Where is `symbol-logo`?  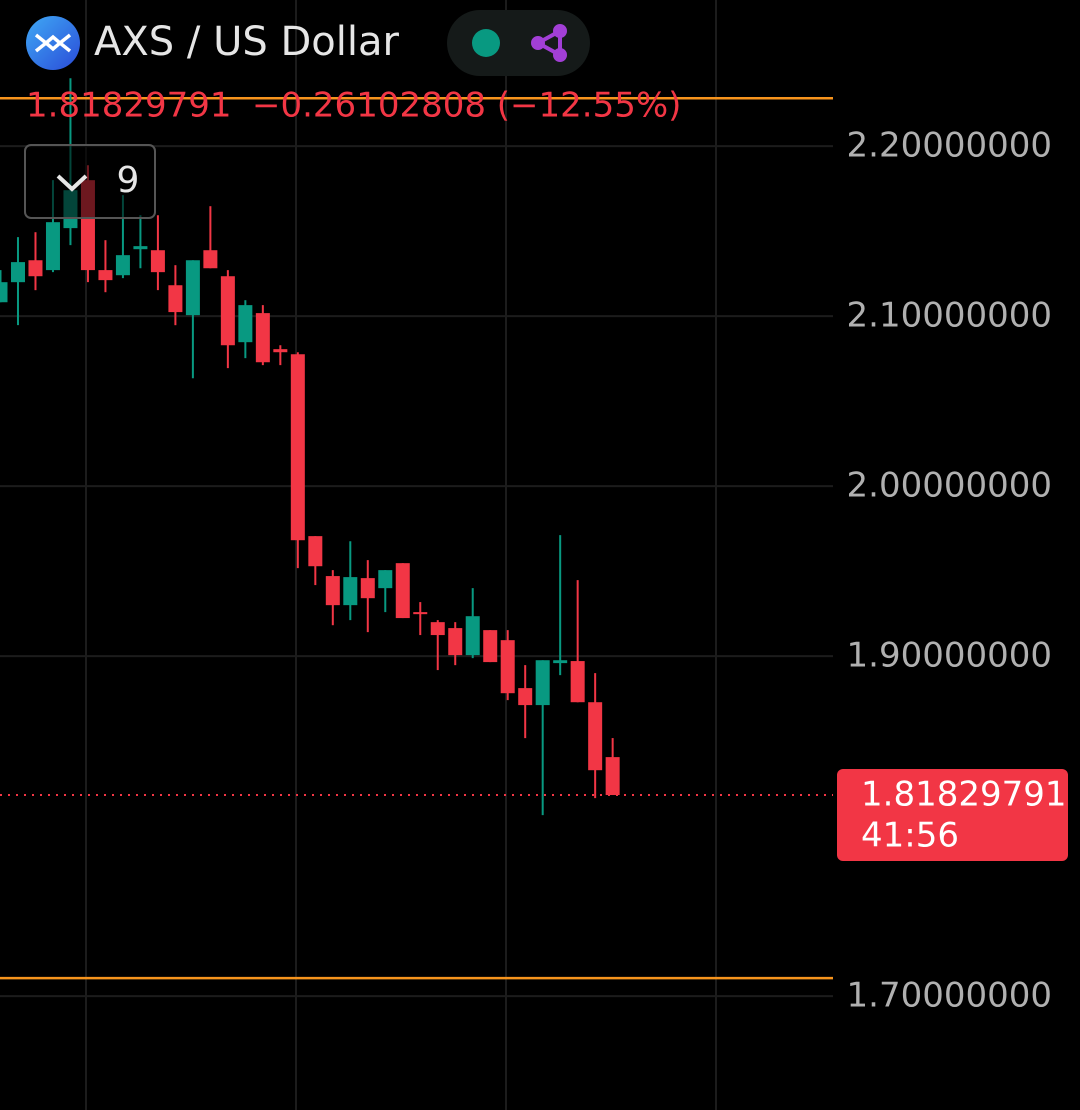
symbol-logo is located at coordinates (53, 43).